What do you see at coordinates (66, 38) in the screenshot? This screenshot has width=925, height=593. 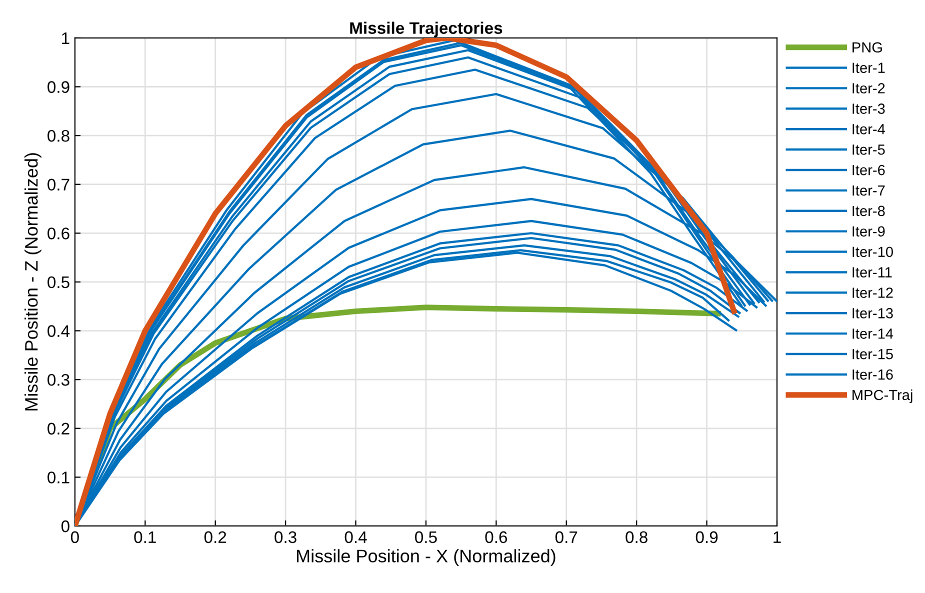 I see `y-tick-label: 1` at bounding box center [66, 38].